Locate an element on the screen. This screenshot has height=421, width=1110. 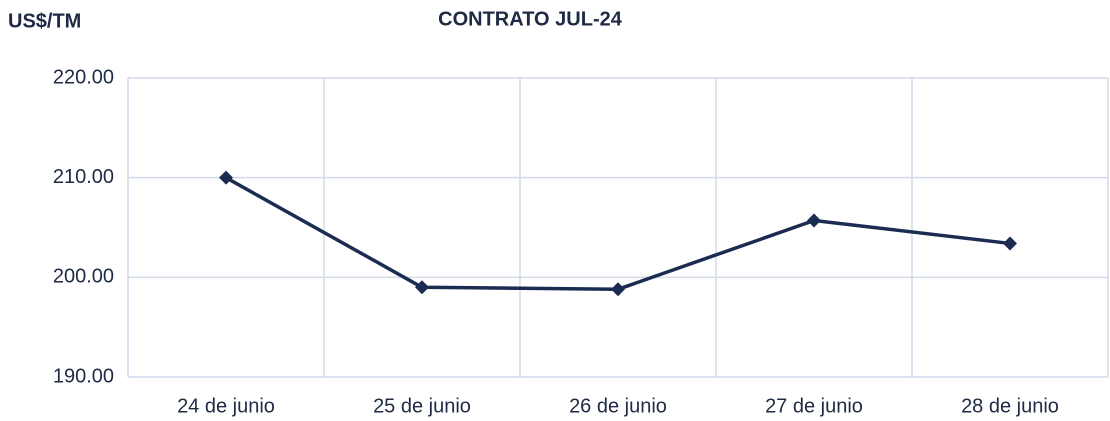
y-axis-label: US$/TM is located at coordinates (44, 21).